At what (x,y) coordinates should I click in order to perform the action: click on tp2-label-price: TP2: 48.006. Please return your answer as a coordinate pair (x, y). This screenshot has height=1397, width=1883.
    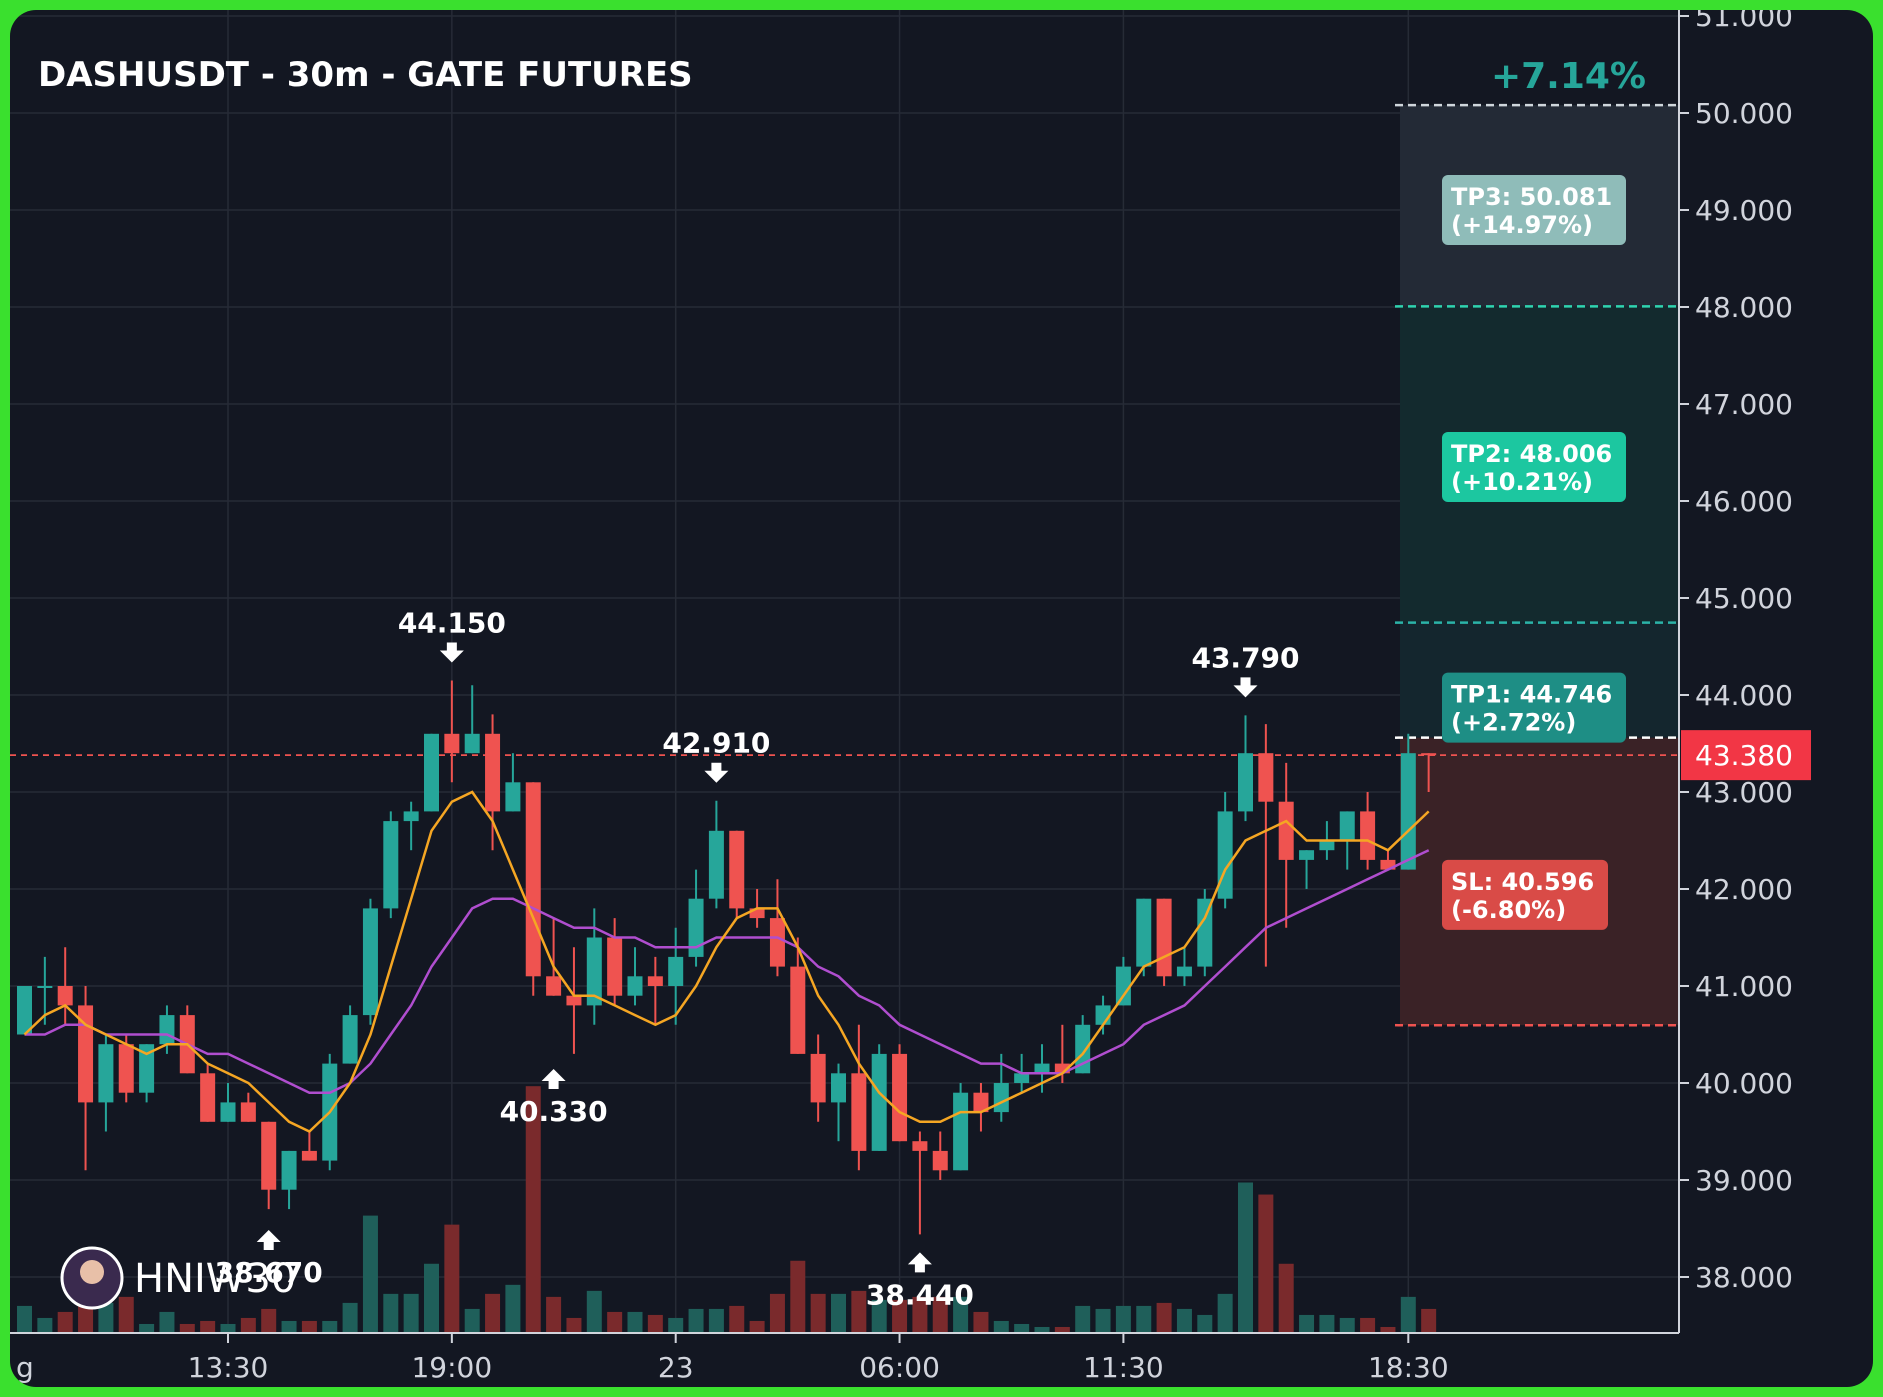
    Looking at the image, I should click on (1531, 454).